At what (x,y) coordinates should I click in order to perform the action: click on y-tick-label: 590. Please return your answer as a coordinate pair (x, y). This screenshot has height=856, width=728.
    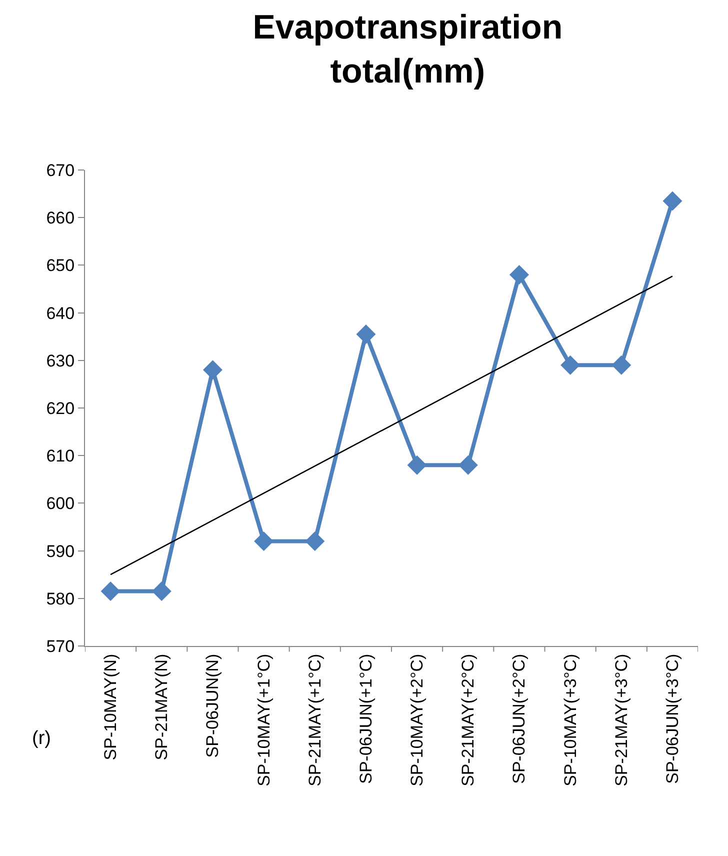
    Looking at the image, I should click on (60, 551).